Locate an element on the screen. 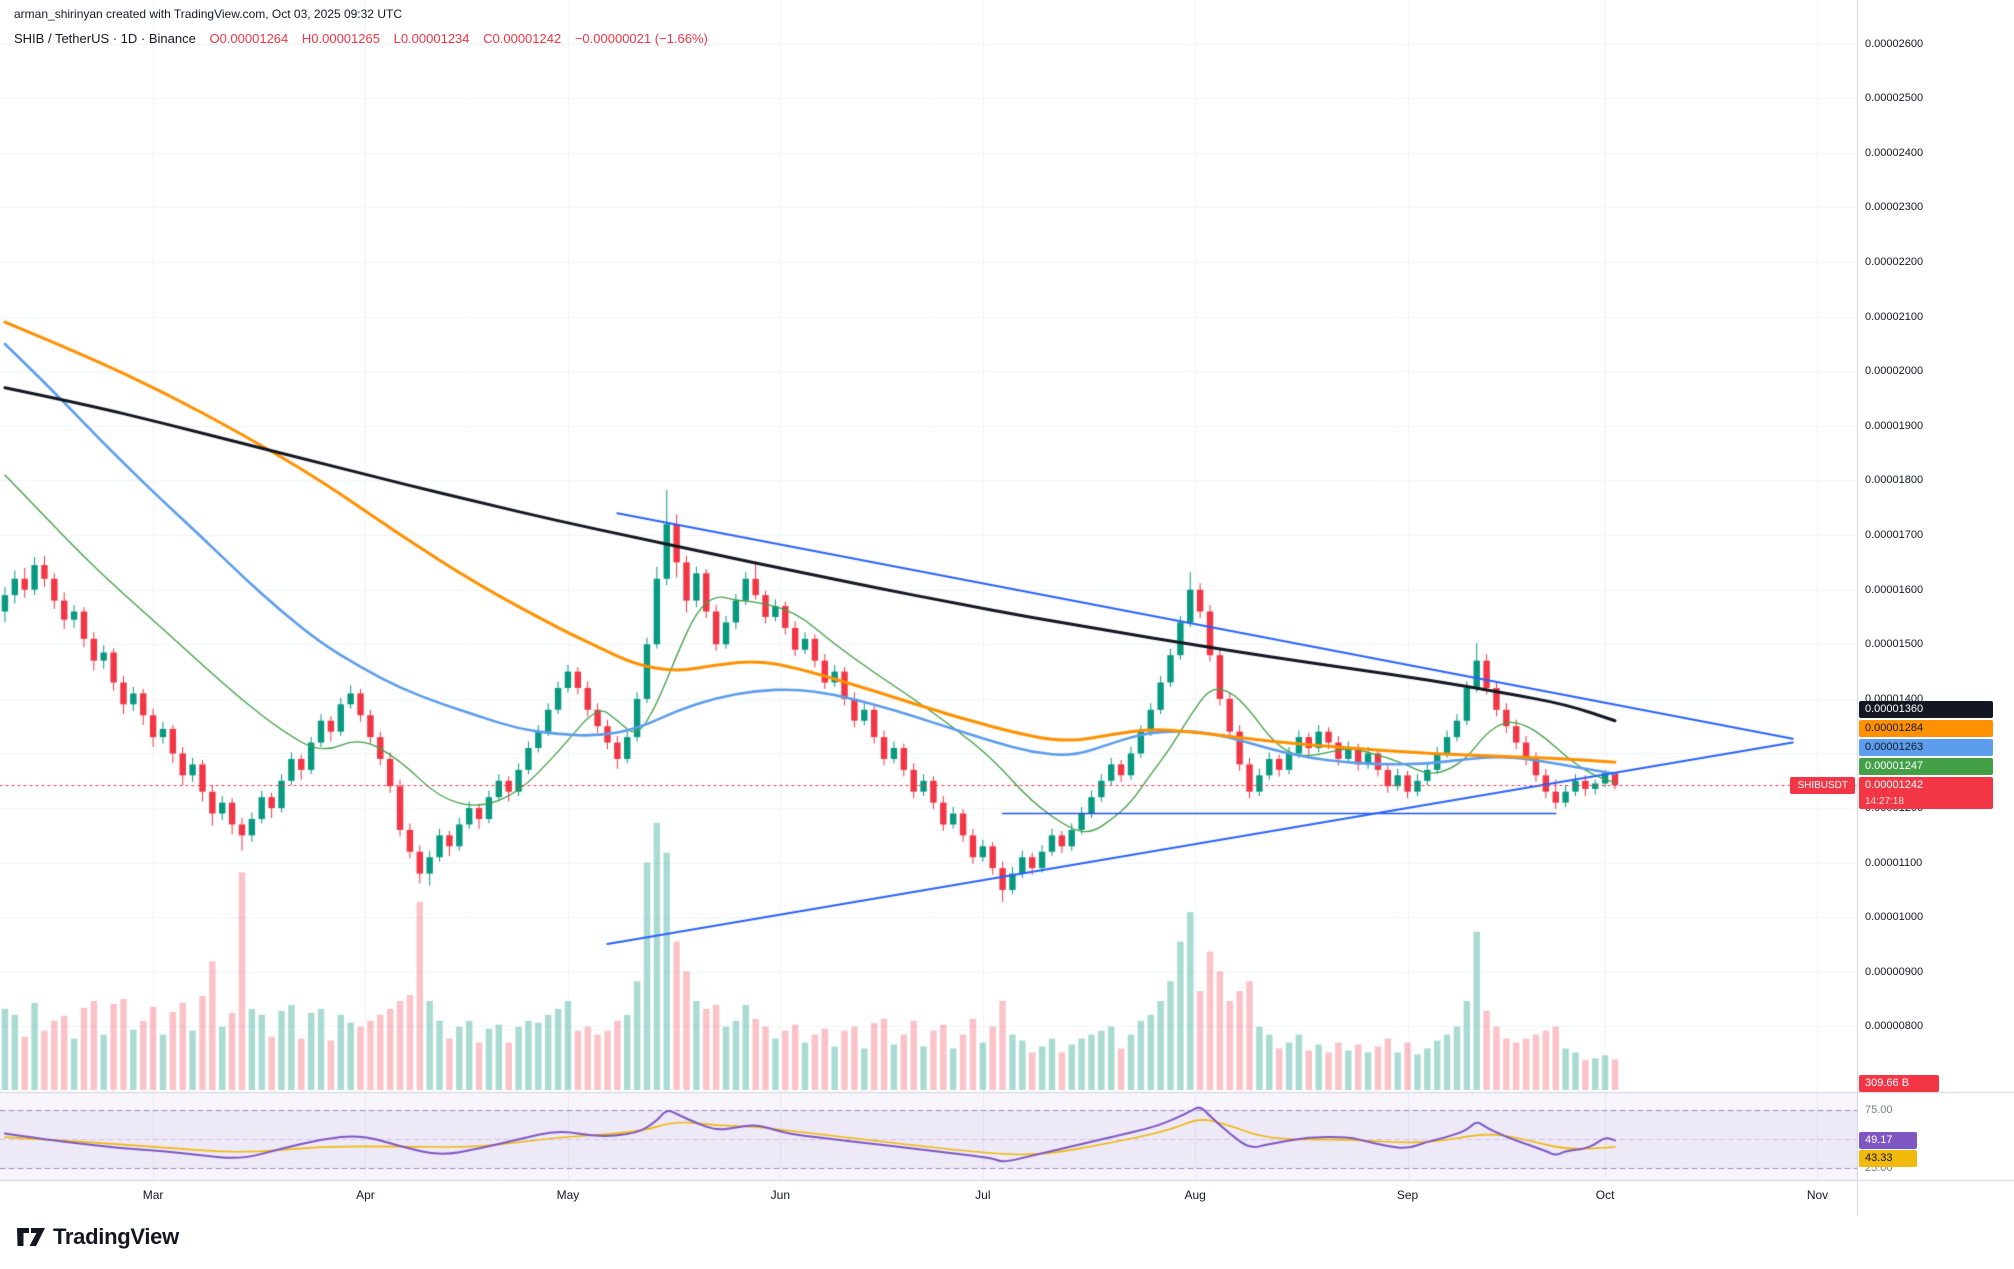 Image resolution: width=2014 pixels, height=1269 pixels. price-axis-label: 0.00001000 is located at coordinates (1894, 917).